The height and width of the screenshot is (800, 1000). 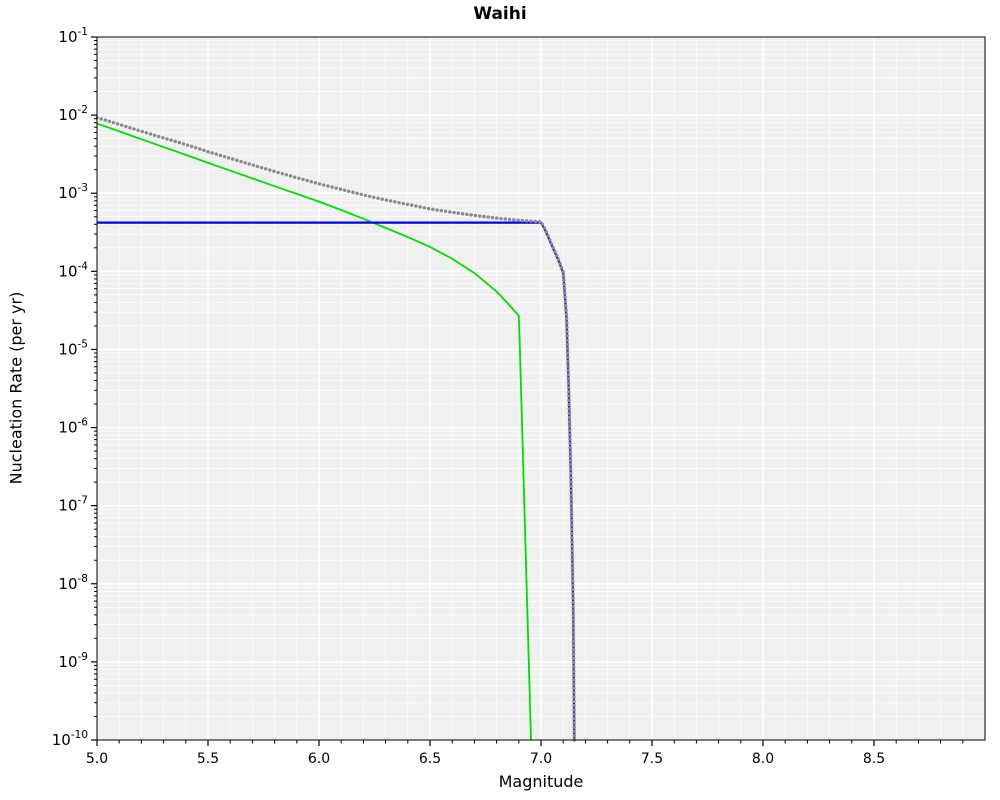 I want to click on x-tick-label: 7.0, so click(x=541, y=759).